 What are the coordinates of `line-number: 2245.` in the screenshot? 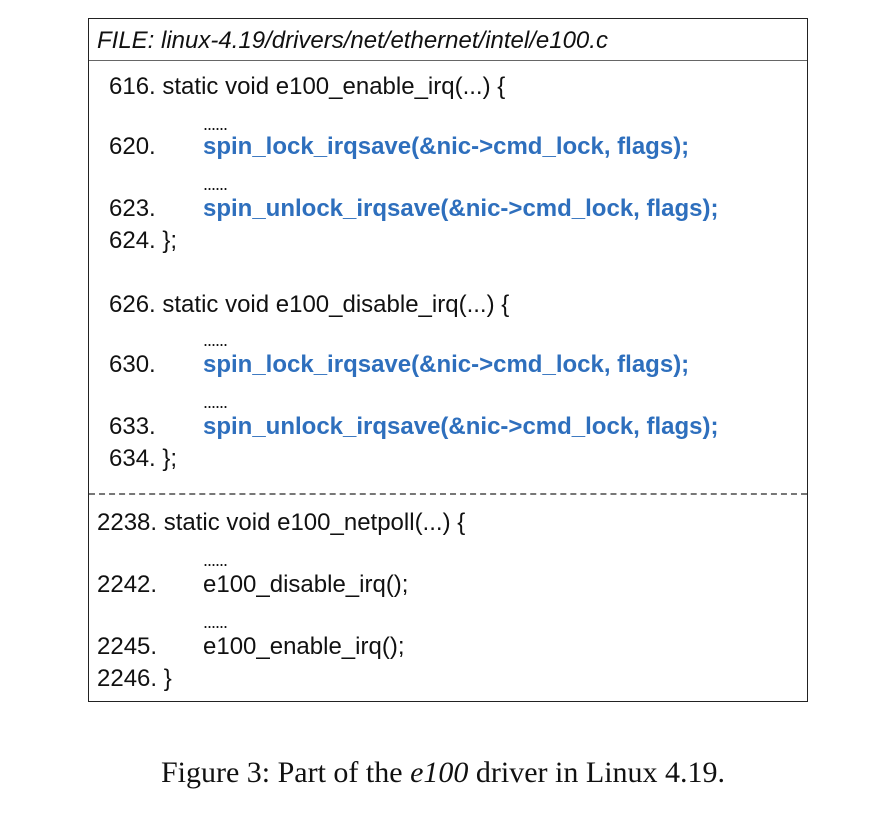 It's located at (127, 646).